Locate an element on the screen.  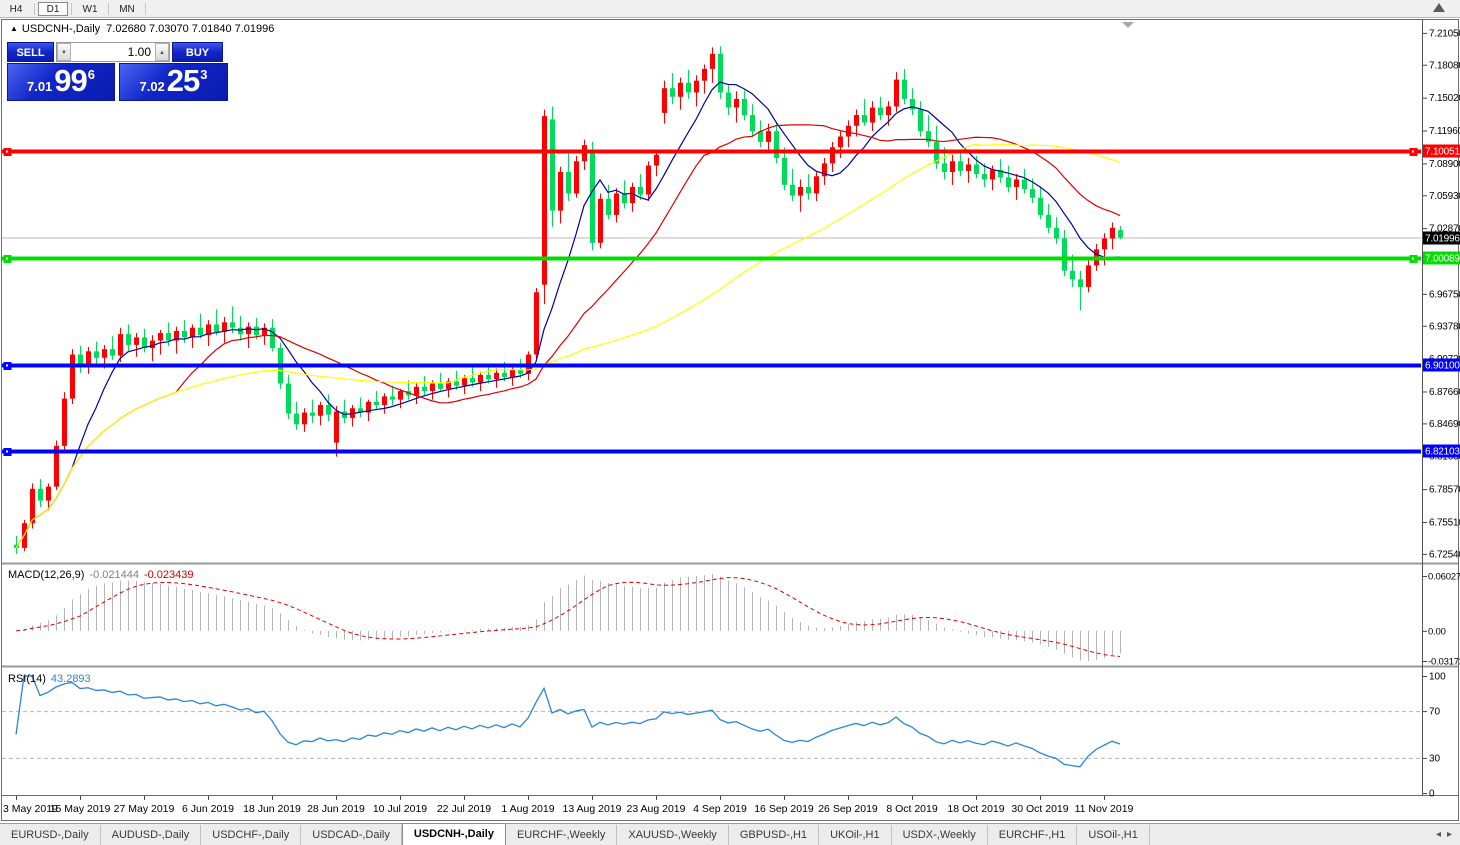
current-price-badge: 7.01996 is located at coordinates (1441, 238).